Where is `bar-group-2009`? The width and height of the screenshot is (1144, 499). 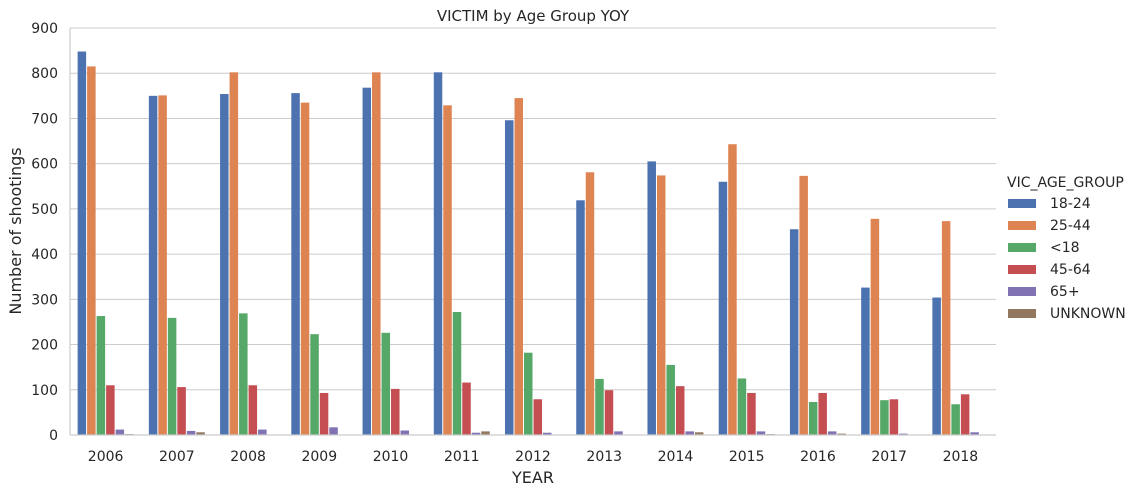 bar-group-2009 is located at coordinates (319, 264).